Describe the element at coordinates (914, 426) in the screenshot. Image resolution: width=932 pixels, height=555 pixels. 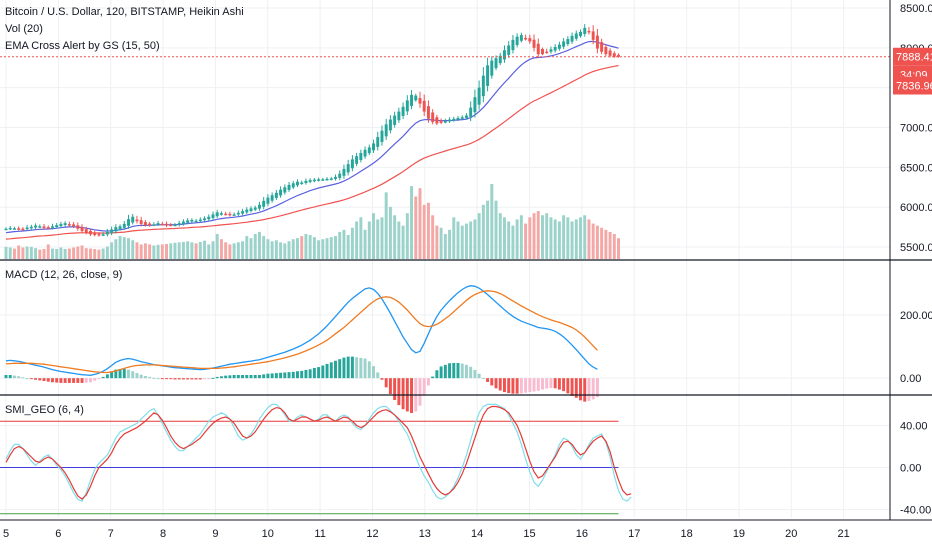
I see `y-tick-label: 40.00` at that location.